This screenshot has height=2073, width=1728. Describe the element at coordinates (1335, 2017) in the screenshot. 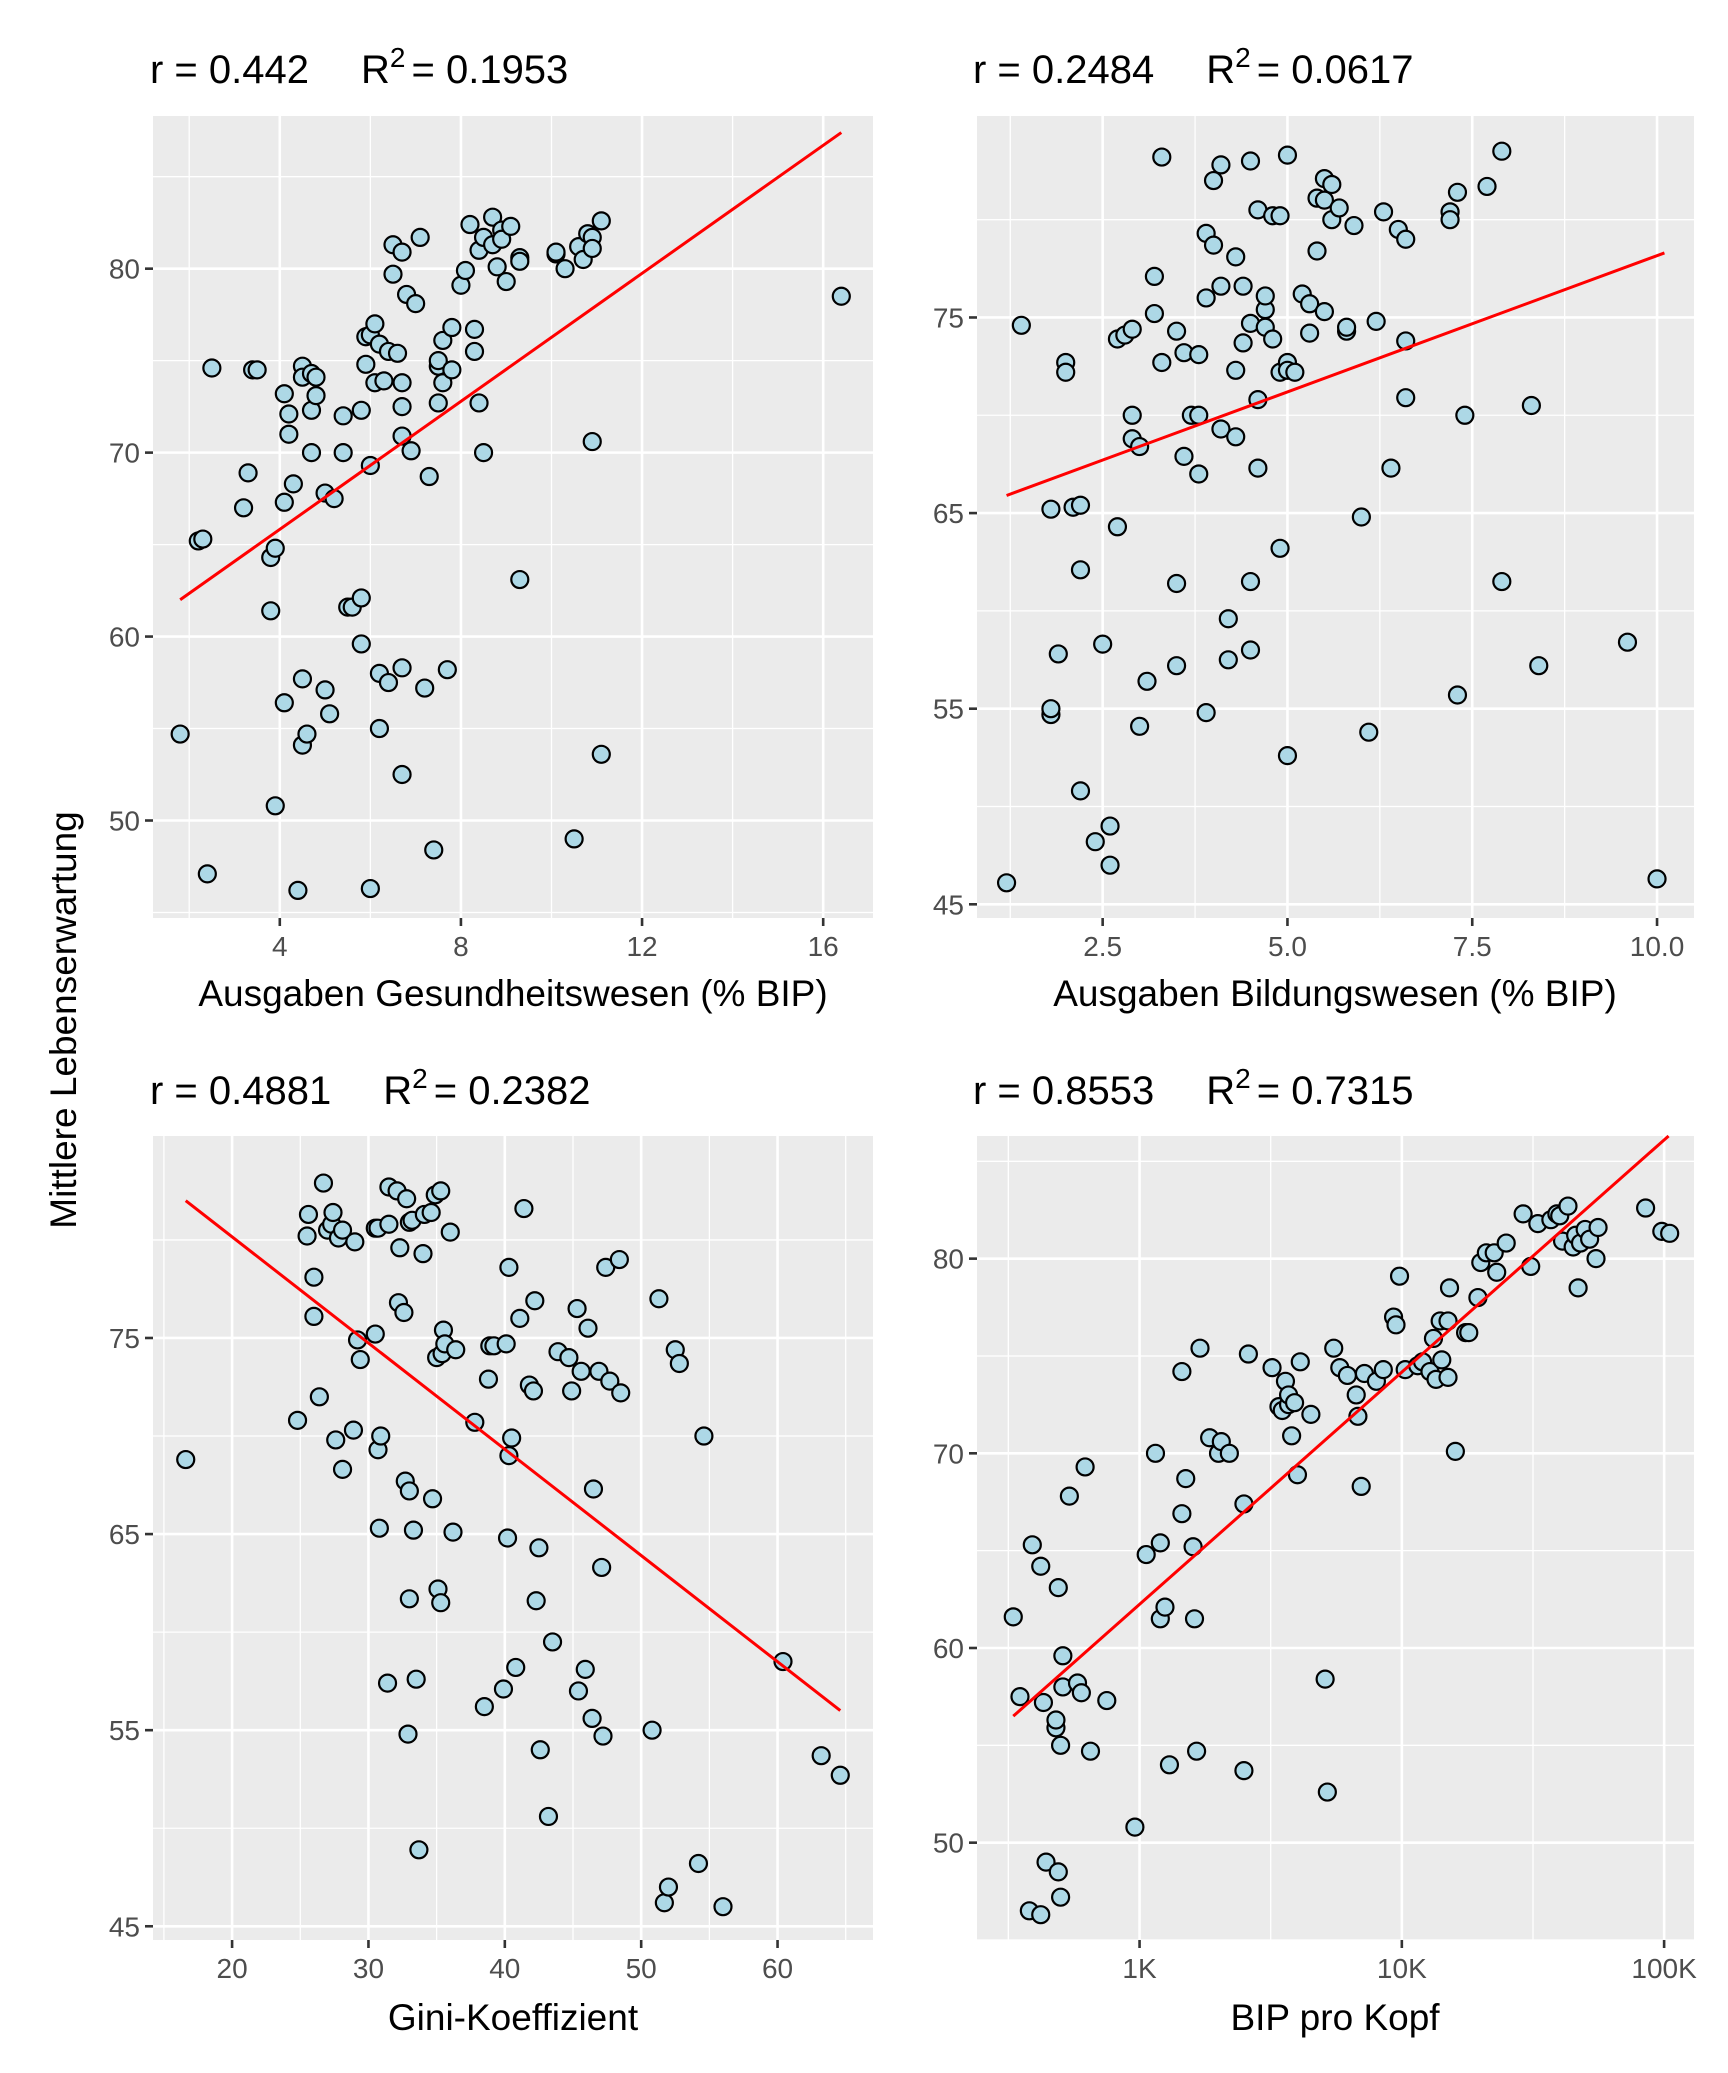

I see `x-axis-label: BIP pro Kopf` at that location.